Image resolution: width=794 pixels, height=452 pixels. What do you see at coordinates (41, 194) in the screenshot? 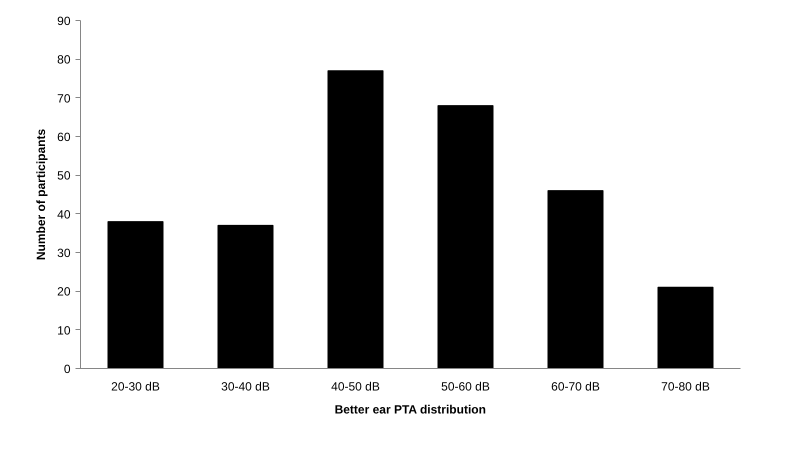
I see `y-axis-title: Number of participants` at bounding box center [41, 194].